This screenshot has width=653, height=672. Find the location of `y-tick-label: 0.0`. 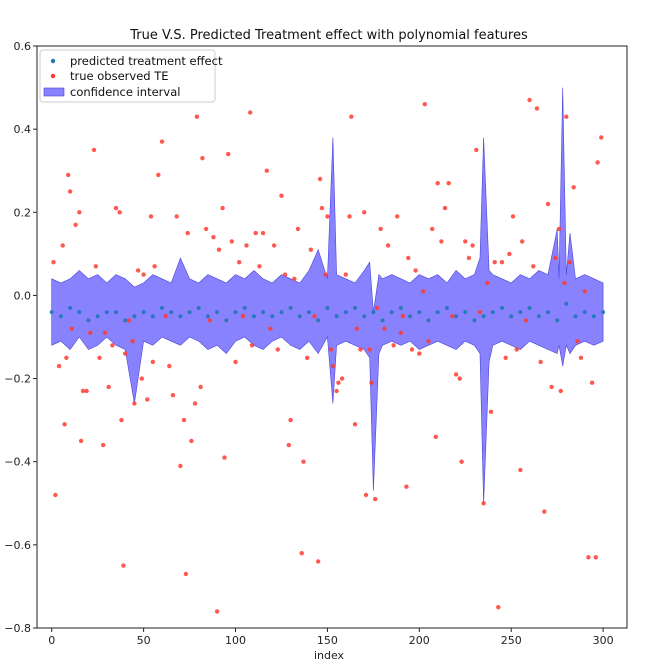

y-tick-label: 0.0 is located at coordinates (23, 295).